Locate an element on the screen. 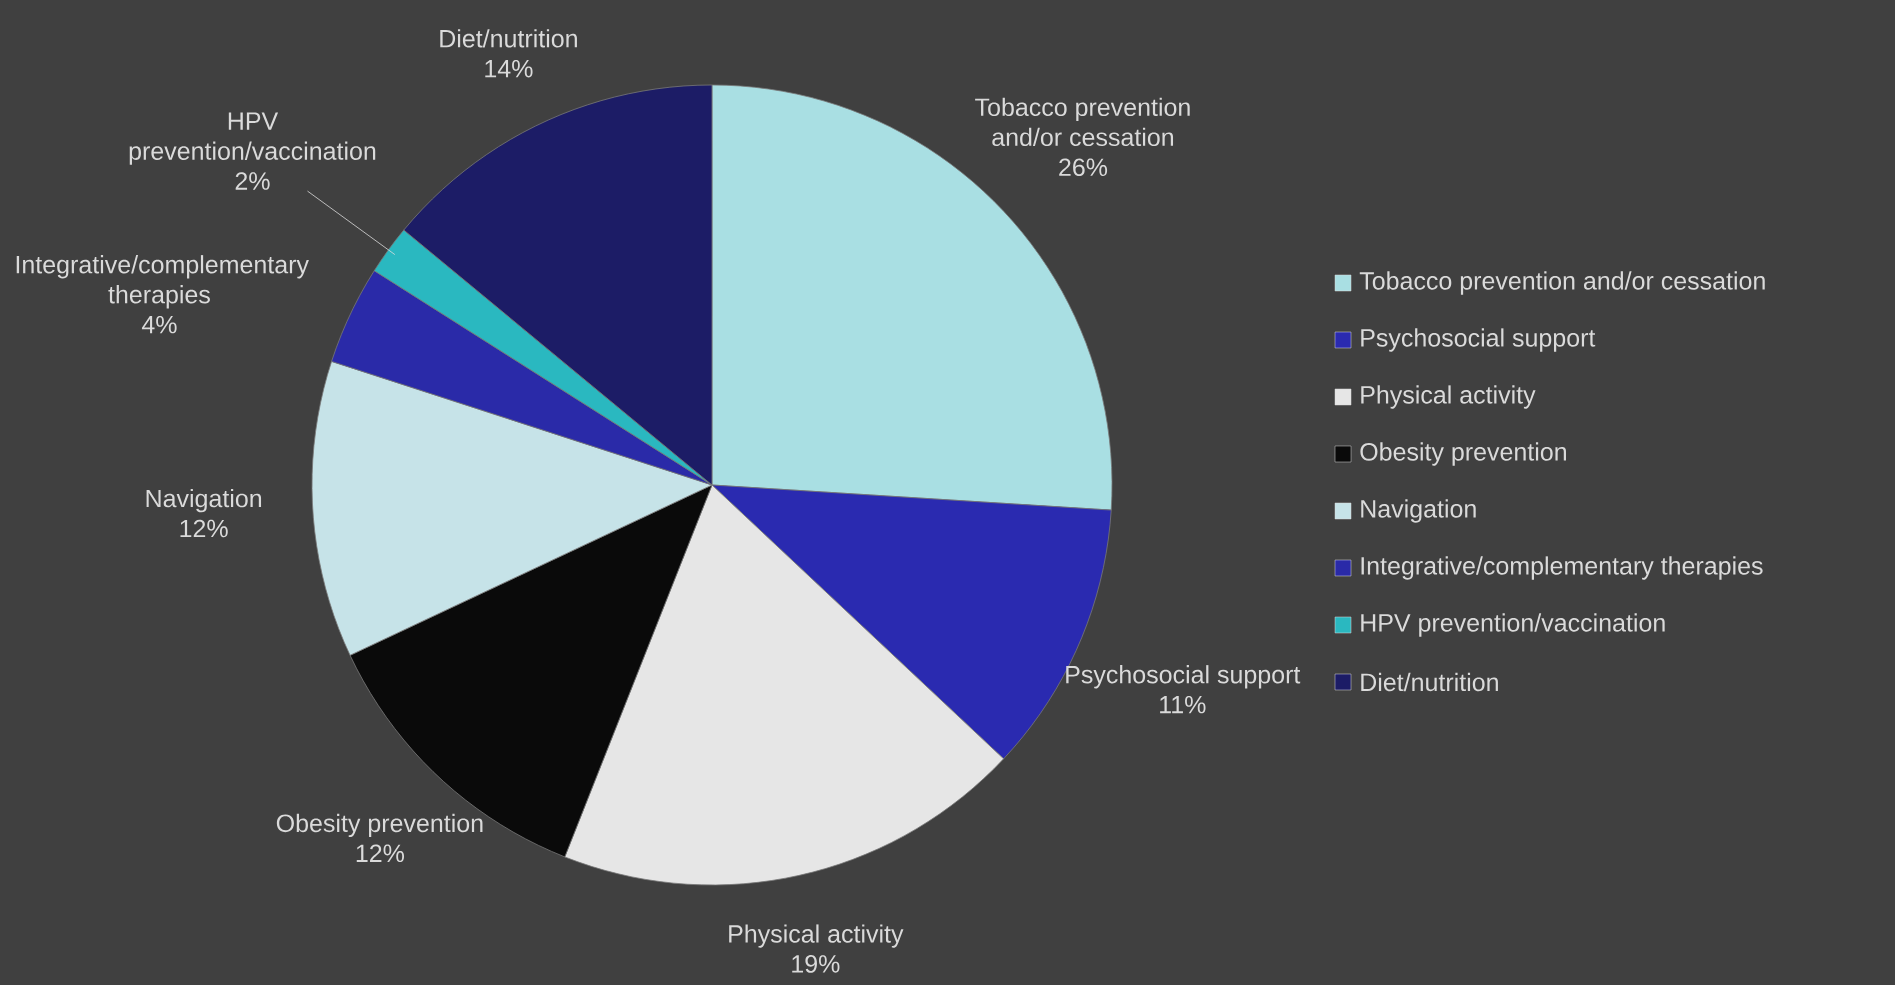  legend-label: Psychosocial support is located at coordinates (1478, 340).